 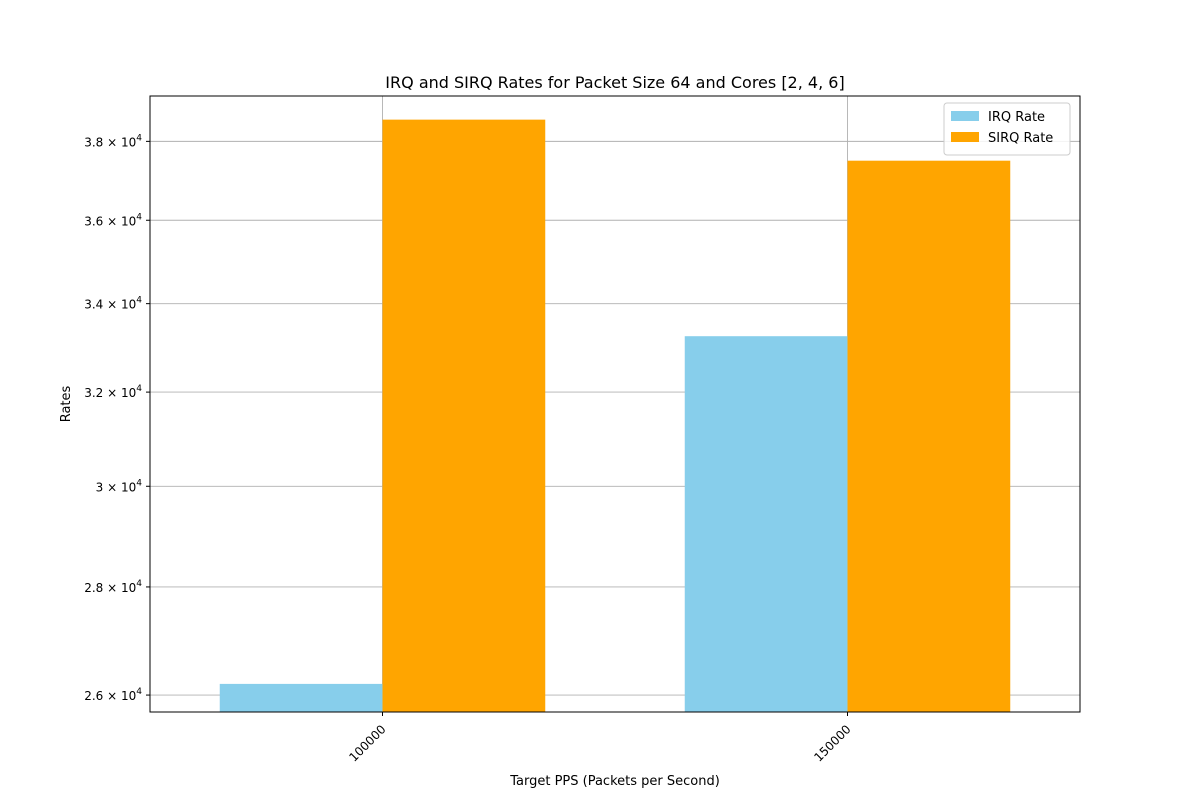 I want to click on y-tick-label: 3 × 104, so click(x=119, y=486).